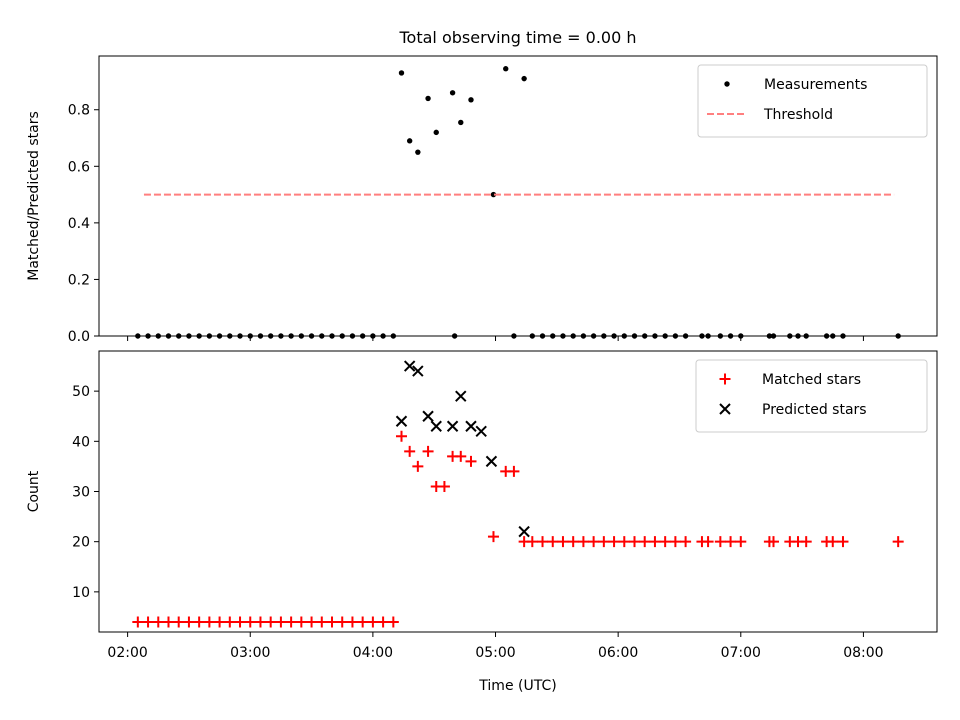  I want to click on legend-label: Matched stars, so click(811, 380).